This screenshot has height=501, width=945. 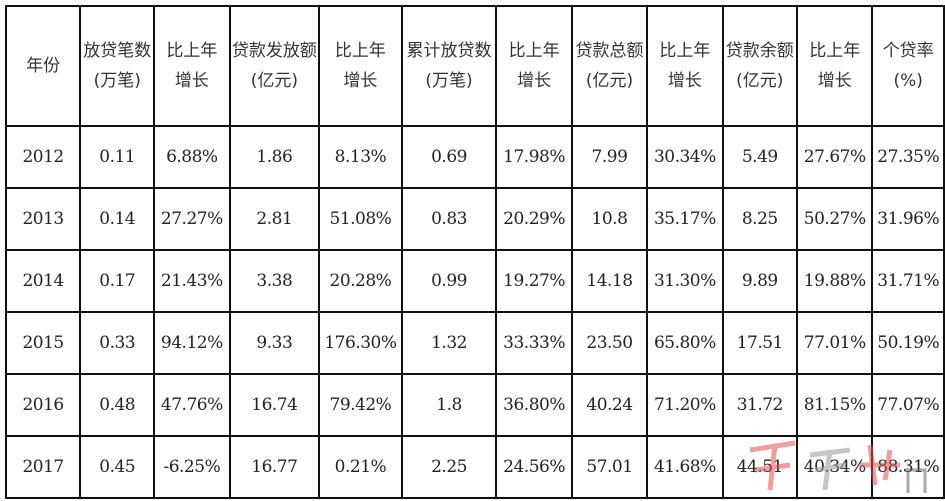 I want to click on table-cell: 65.80%, so click(x=685, y=343).